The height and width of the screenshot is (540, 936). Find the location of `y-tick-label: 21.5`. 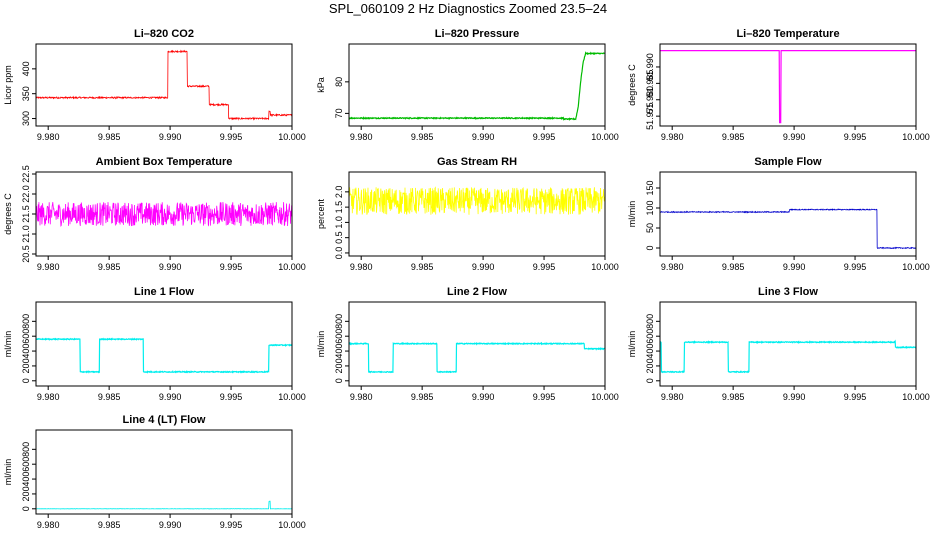

y-tick-label: 21.5 is located at coordinates (26, 214).